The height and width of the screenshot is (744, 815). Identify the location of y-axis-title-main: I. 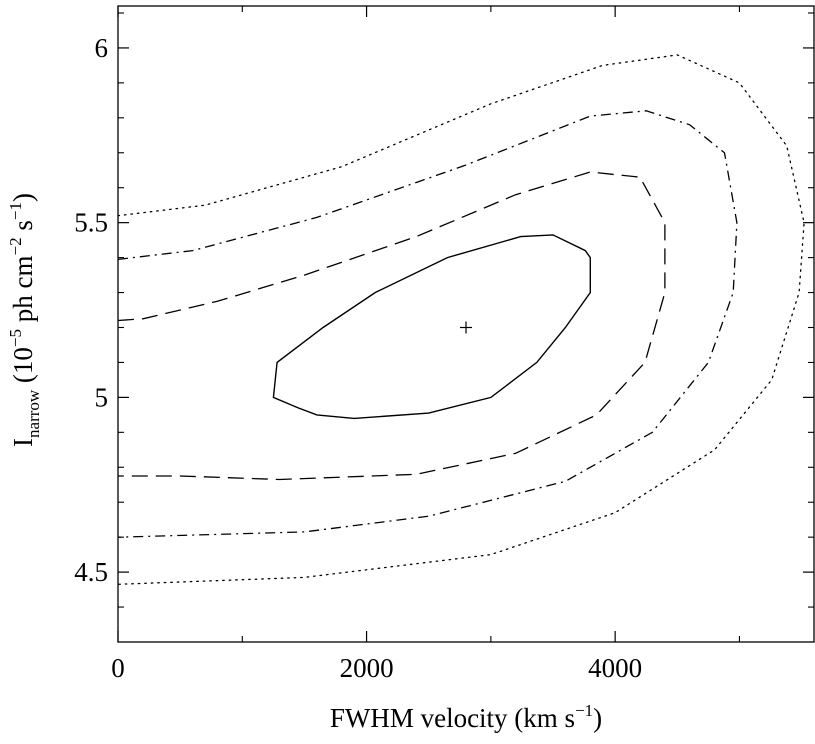
(23, 442).